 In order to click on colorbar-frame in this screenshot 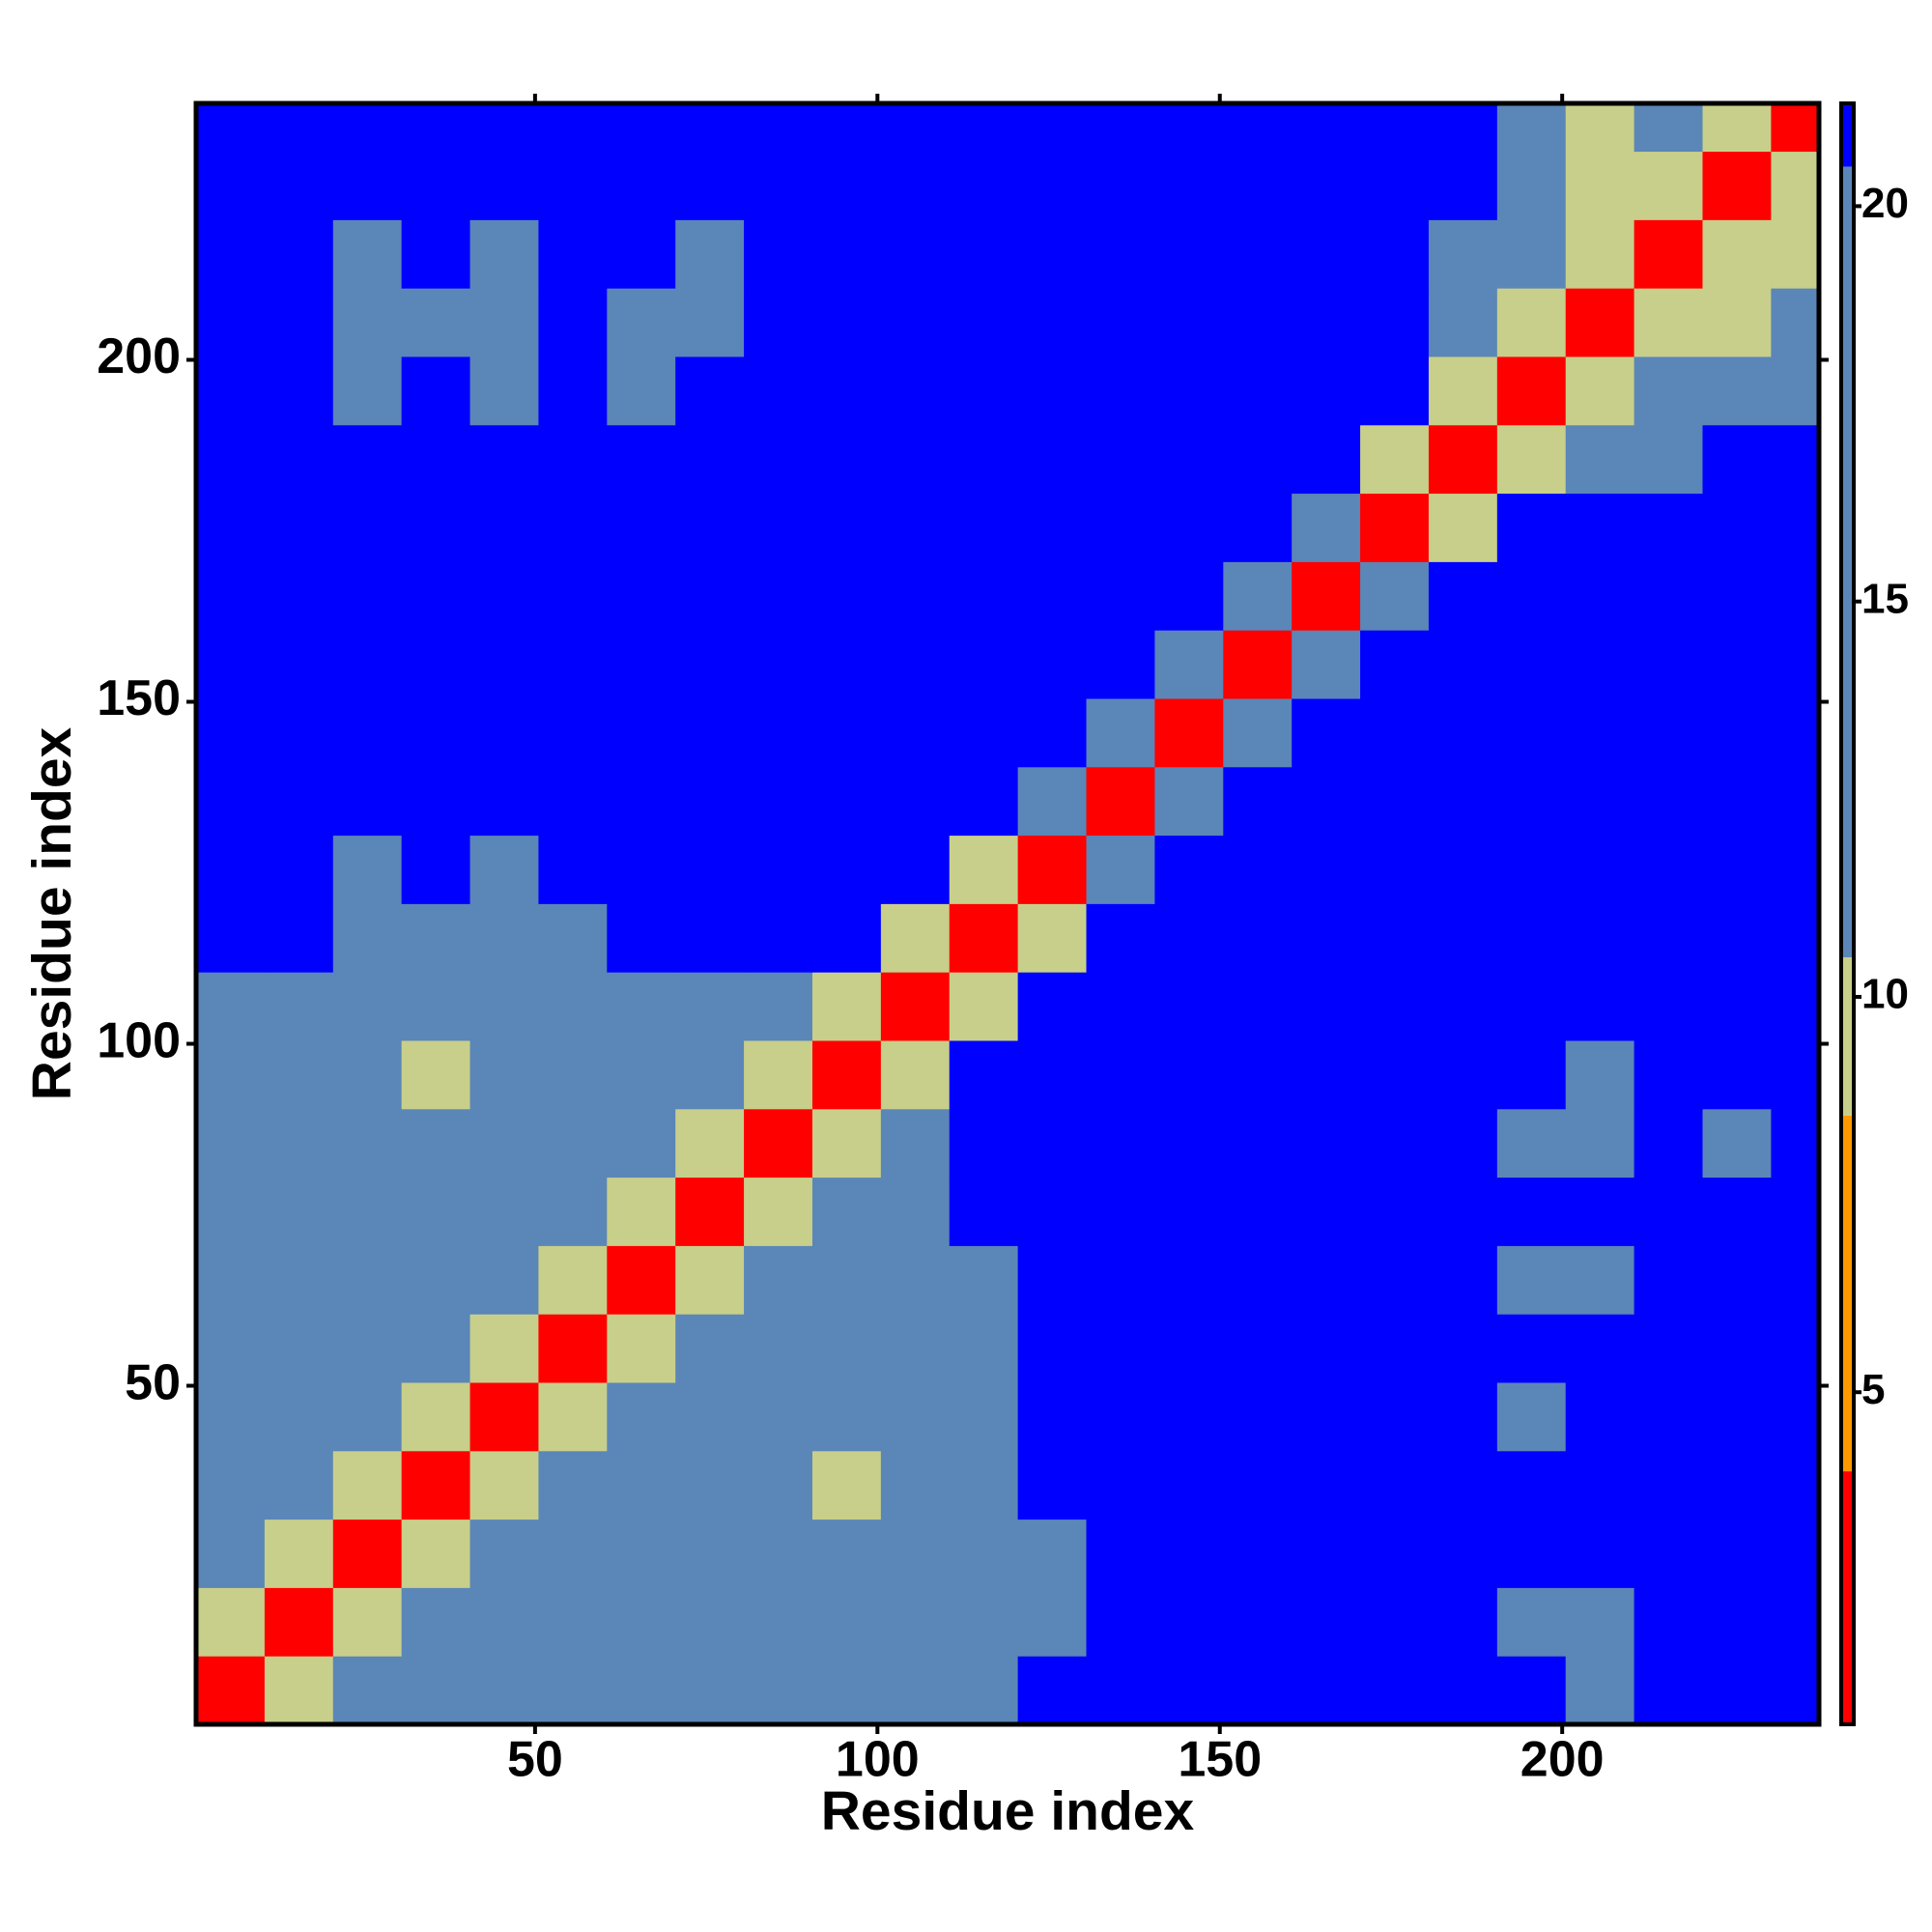, I will do `click(1847, 913)`.